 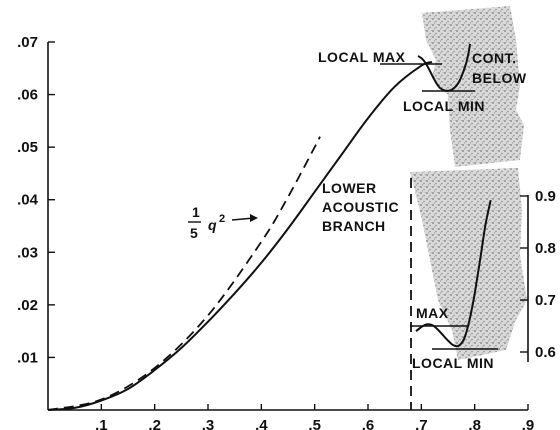 What do you see at coordinates (314, 423) in the screenshot?
I see `x-tick-label: .5` at bounding box center [314, 423].